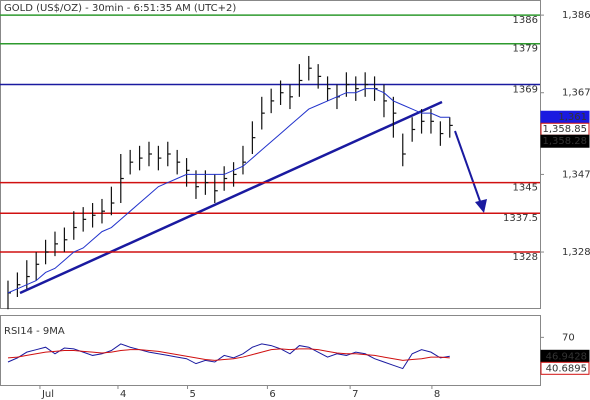  Describe the element at coordinates (34, 331) in the screenshot. I see `rsi-title: RSI14 - 9MA` at that location.